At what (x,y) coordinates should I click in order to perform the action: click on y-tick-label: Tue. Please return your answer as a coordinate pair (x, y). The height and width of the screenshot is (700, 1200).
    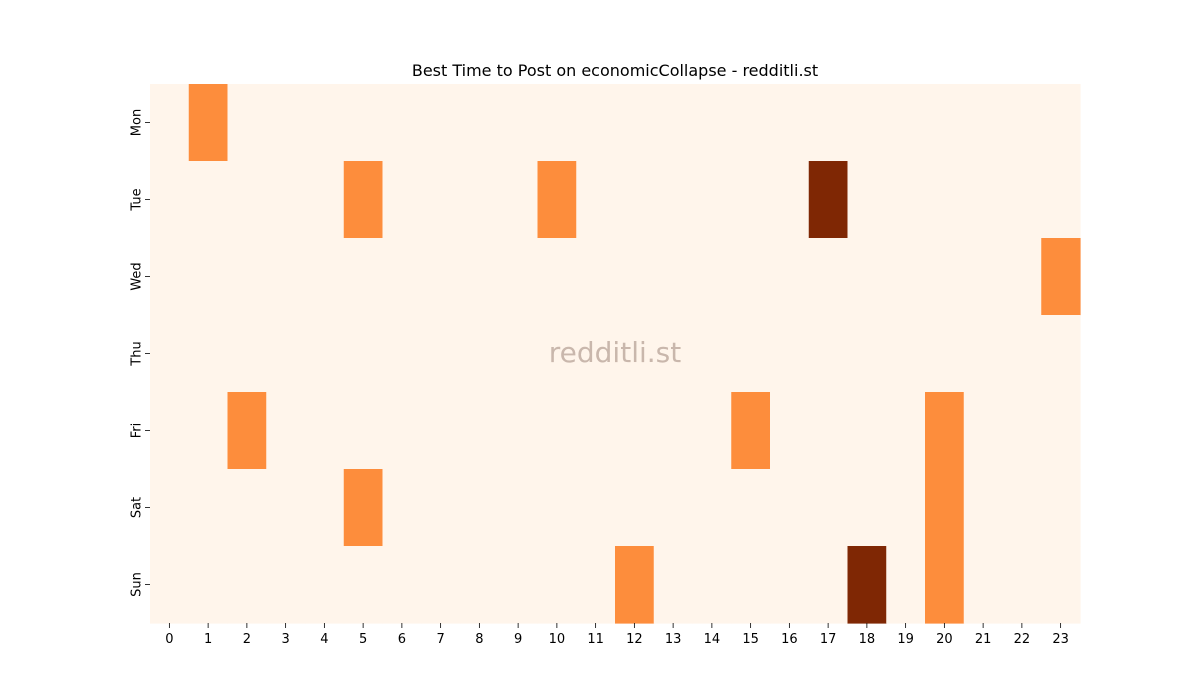
    Looking at the image, I should click on (137, 199).